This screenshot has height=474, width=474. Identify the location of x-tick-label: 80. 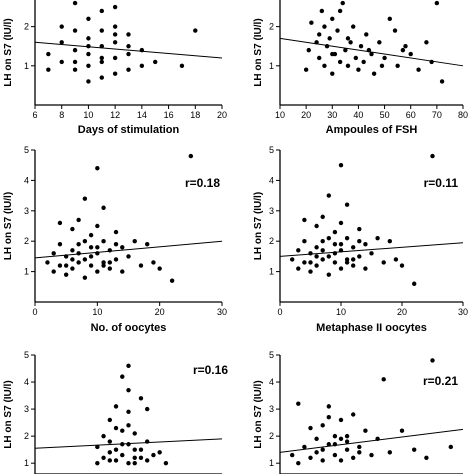
(463, 115).